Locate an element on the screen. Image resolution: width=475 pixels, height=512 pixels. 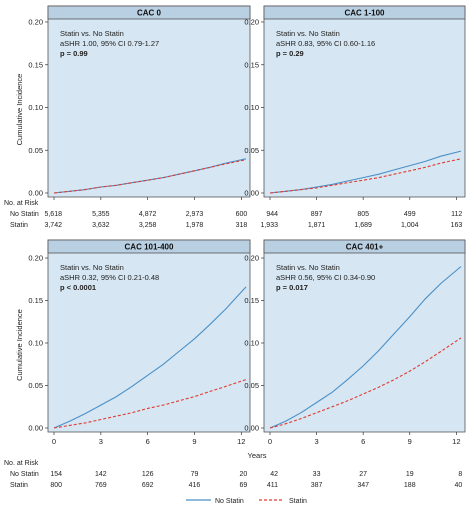
risk-value: 126 is located at coordinates (148, 474).